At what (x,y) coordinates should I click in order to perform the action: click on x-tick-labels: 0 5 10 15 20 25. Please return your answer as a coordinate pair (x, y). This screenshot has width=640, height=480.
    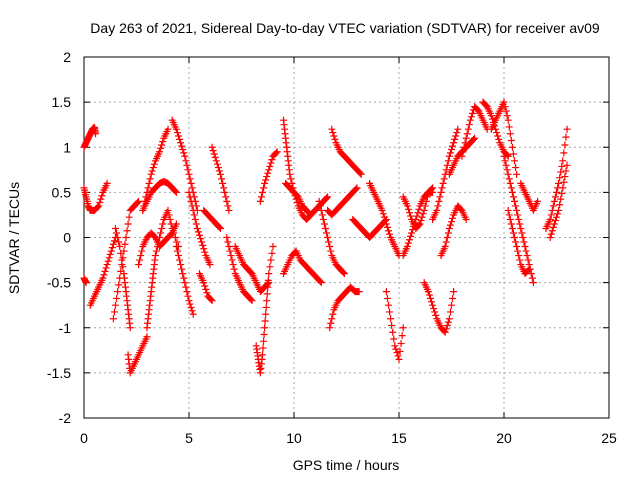
    Looking at the image, I should click on (348, 438).